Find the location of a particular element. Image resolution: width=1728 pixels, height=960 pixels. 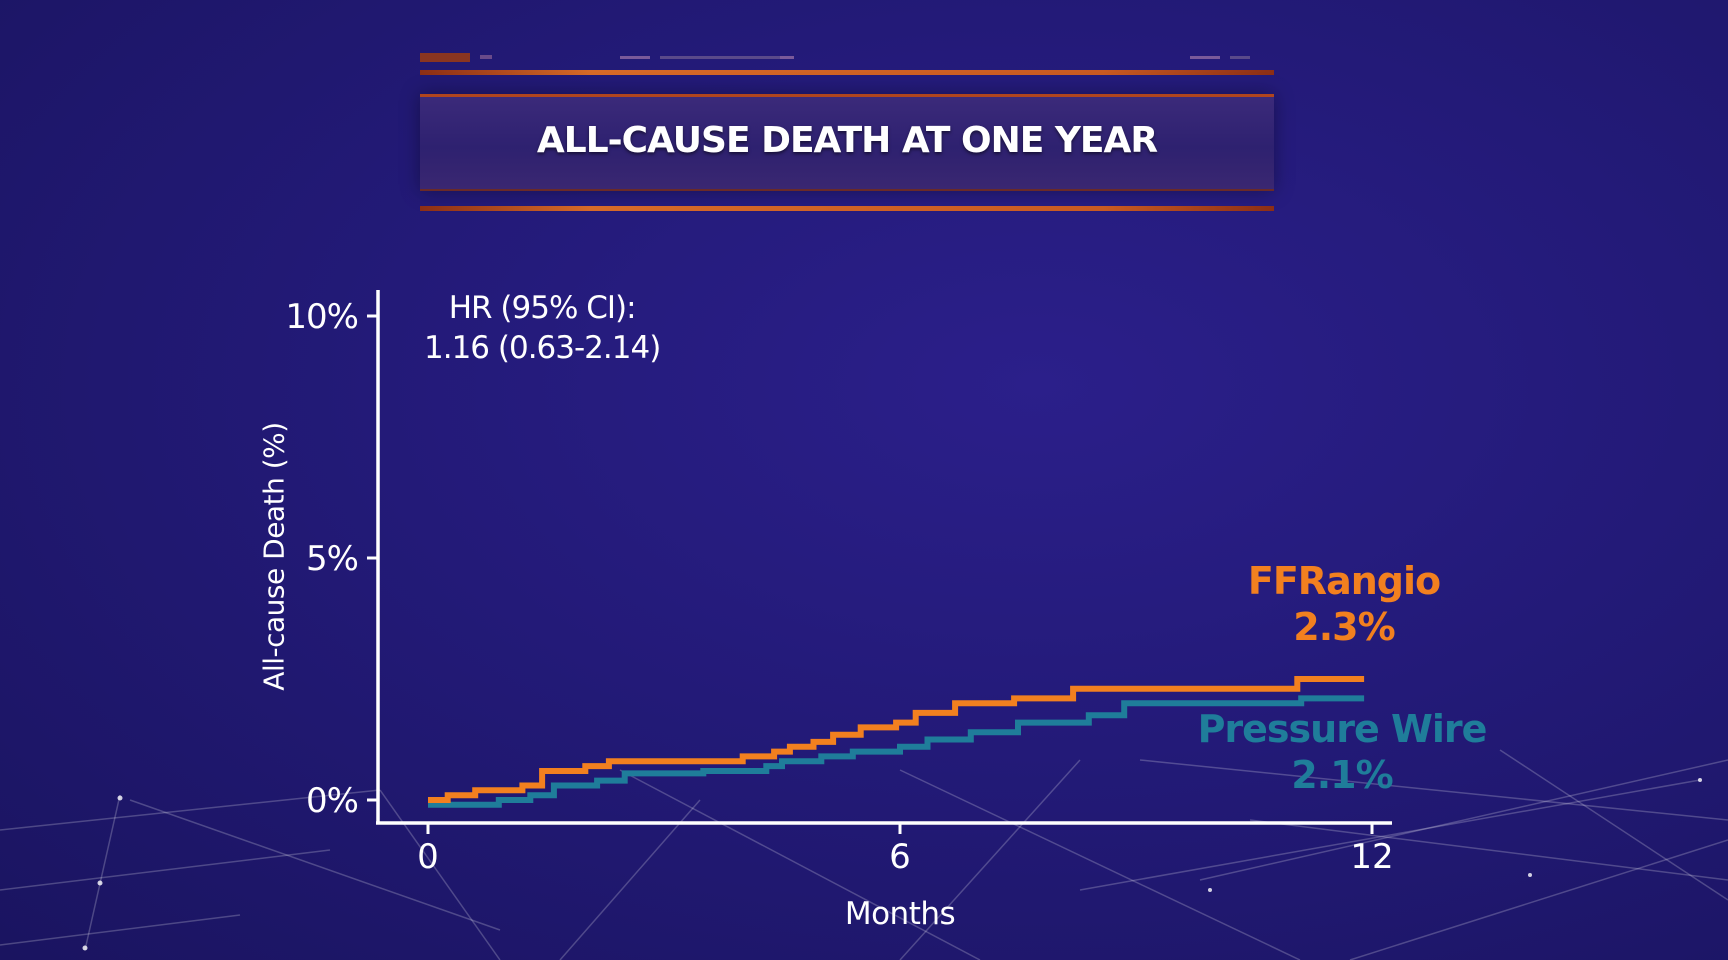

series-label-pressure-wire: Pressure Wire 2.1% is located at coordinates (1342, 752).